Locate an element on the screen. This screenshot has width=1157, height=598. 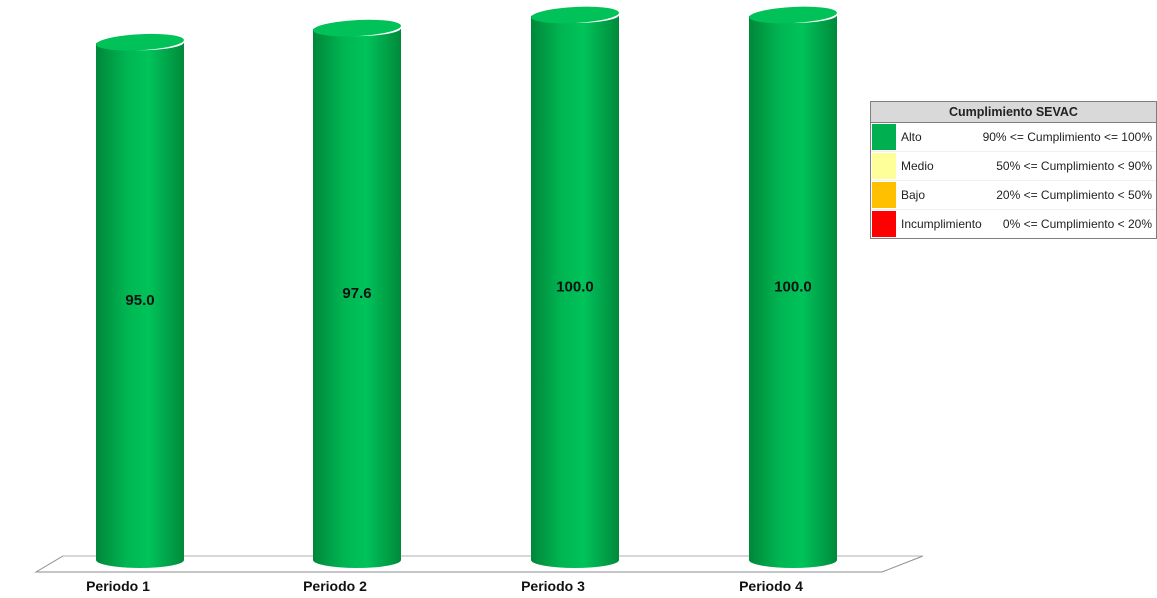
bar-2: 97.6 is located at coordinates (357, 293).